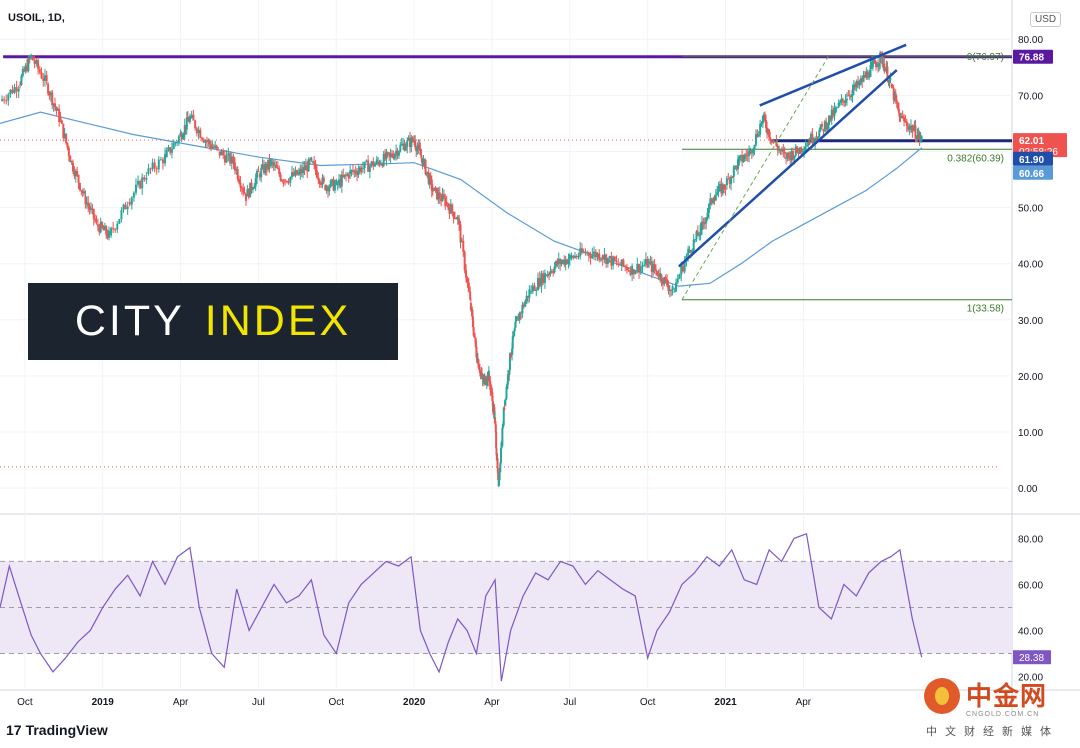 This screenshot has height=748, width=1080. Describe the element at coordinates (57, 730) in the screenshot. I see `tradingview-brand: 17 TradingView` at that location.